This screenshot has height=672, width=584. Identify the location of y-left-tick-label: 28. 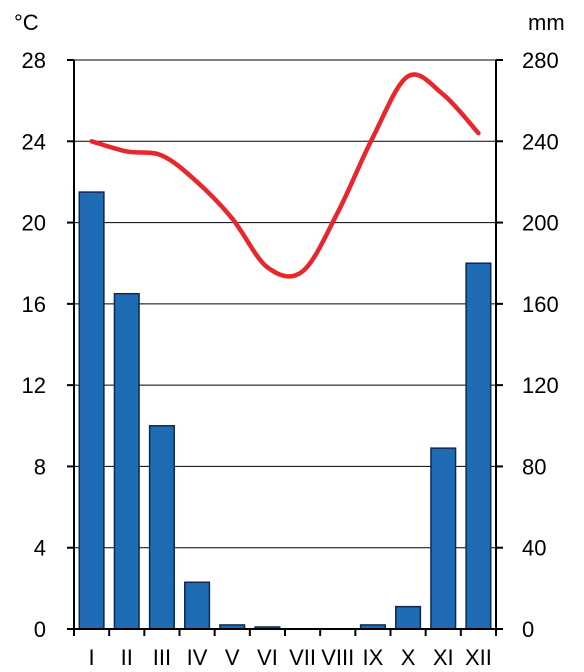
(34, 60).